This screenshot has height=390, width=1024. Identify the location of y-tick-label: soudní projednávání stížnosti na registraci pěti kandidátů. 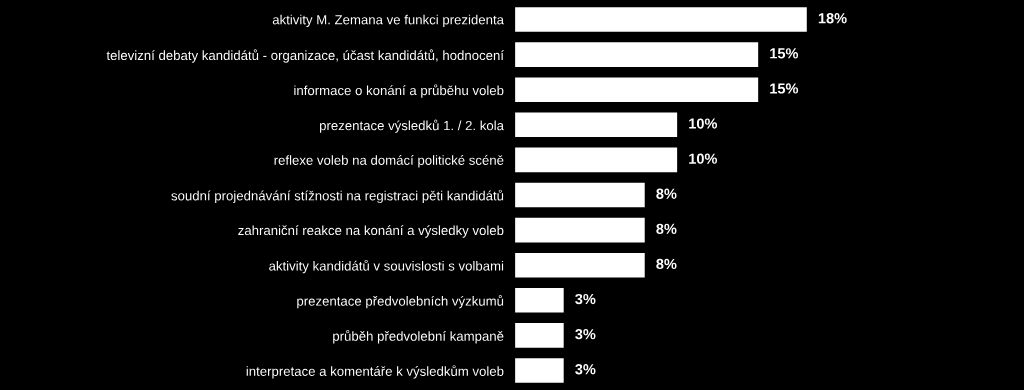
(337, 196).